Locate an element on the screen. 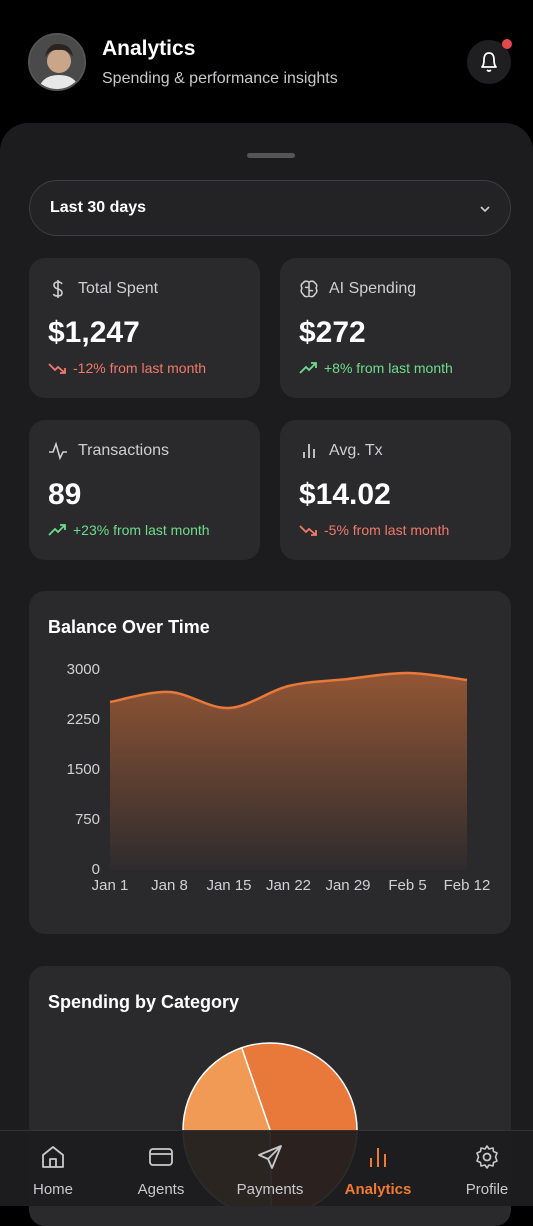 This screenshot has height=1226, width=533. home-icon is located at coordinates (53, 1157).